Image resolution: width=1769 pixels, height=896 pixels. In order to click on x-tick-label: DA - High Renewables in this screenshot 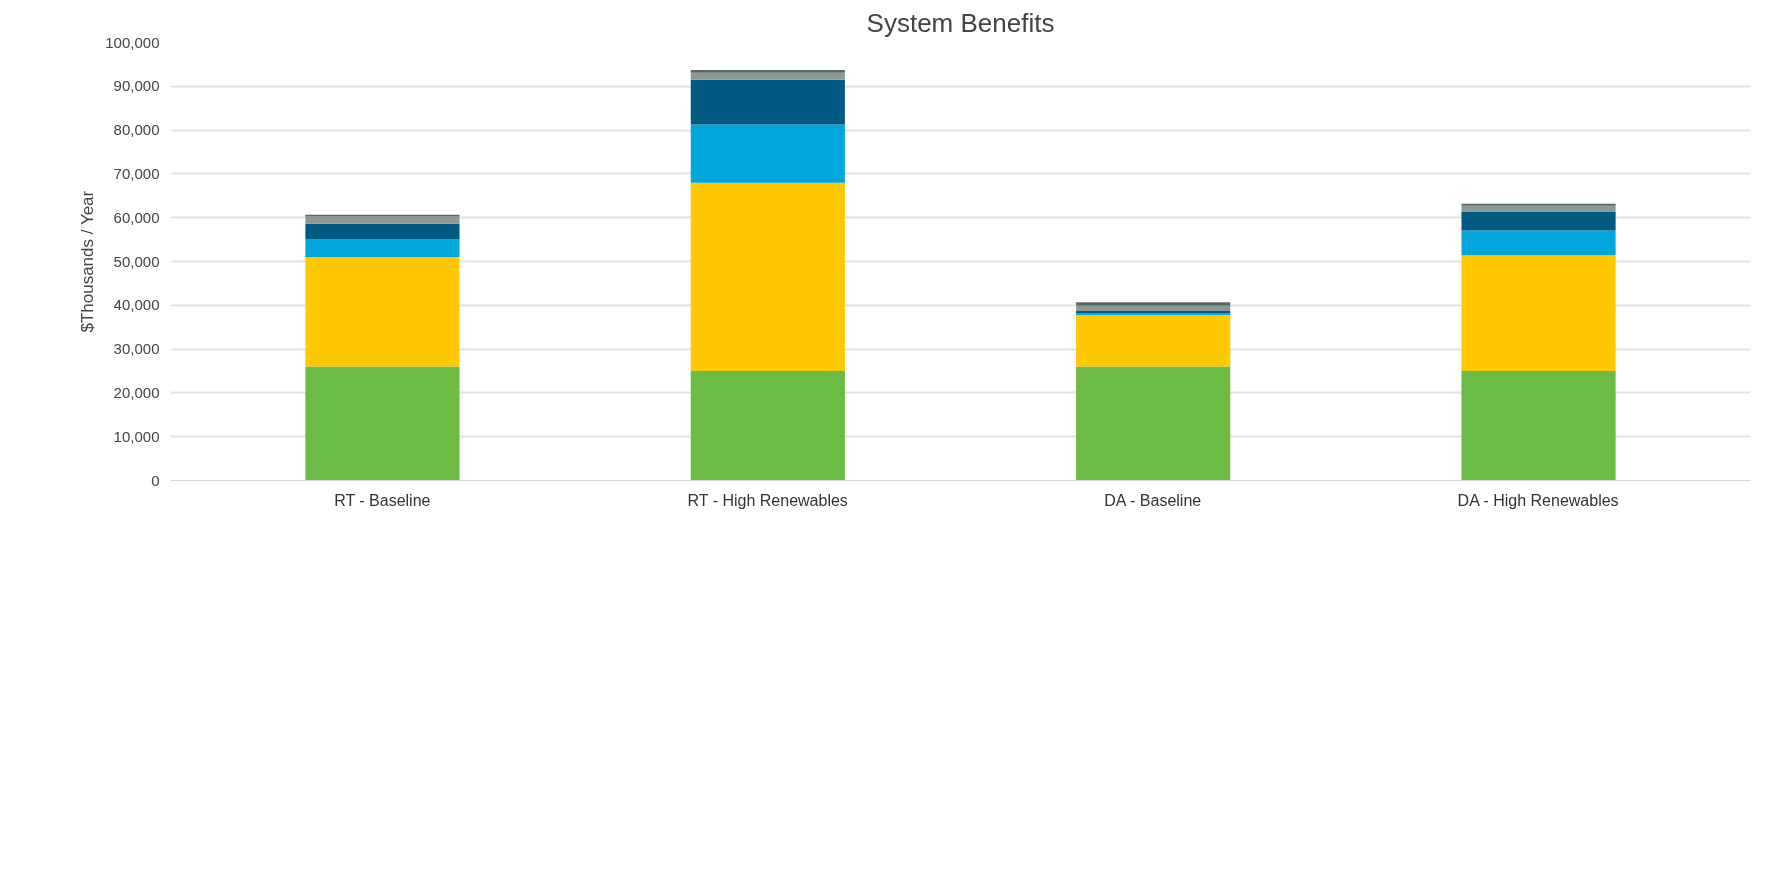, I will do `click(1538, 500)`.